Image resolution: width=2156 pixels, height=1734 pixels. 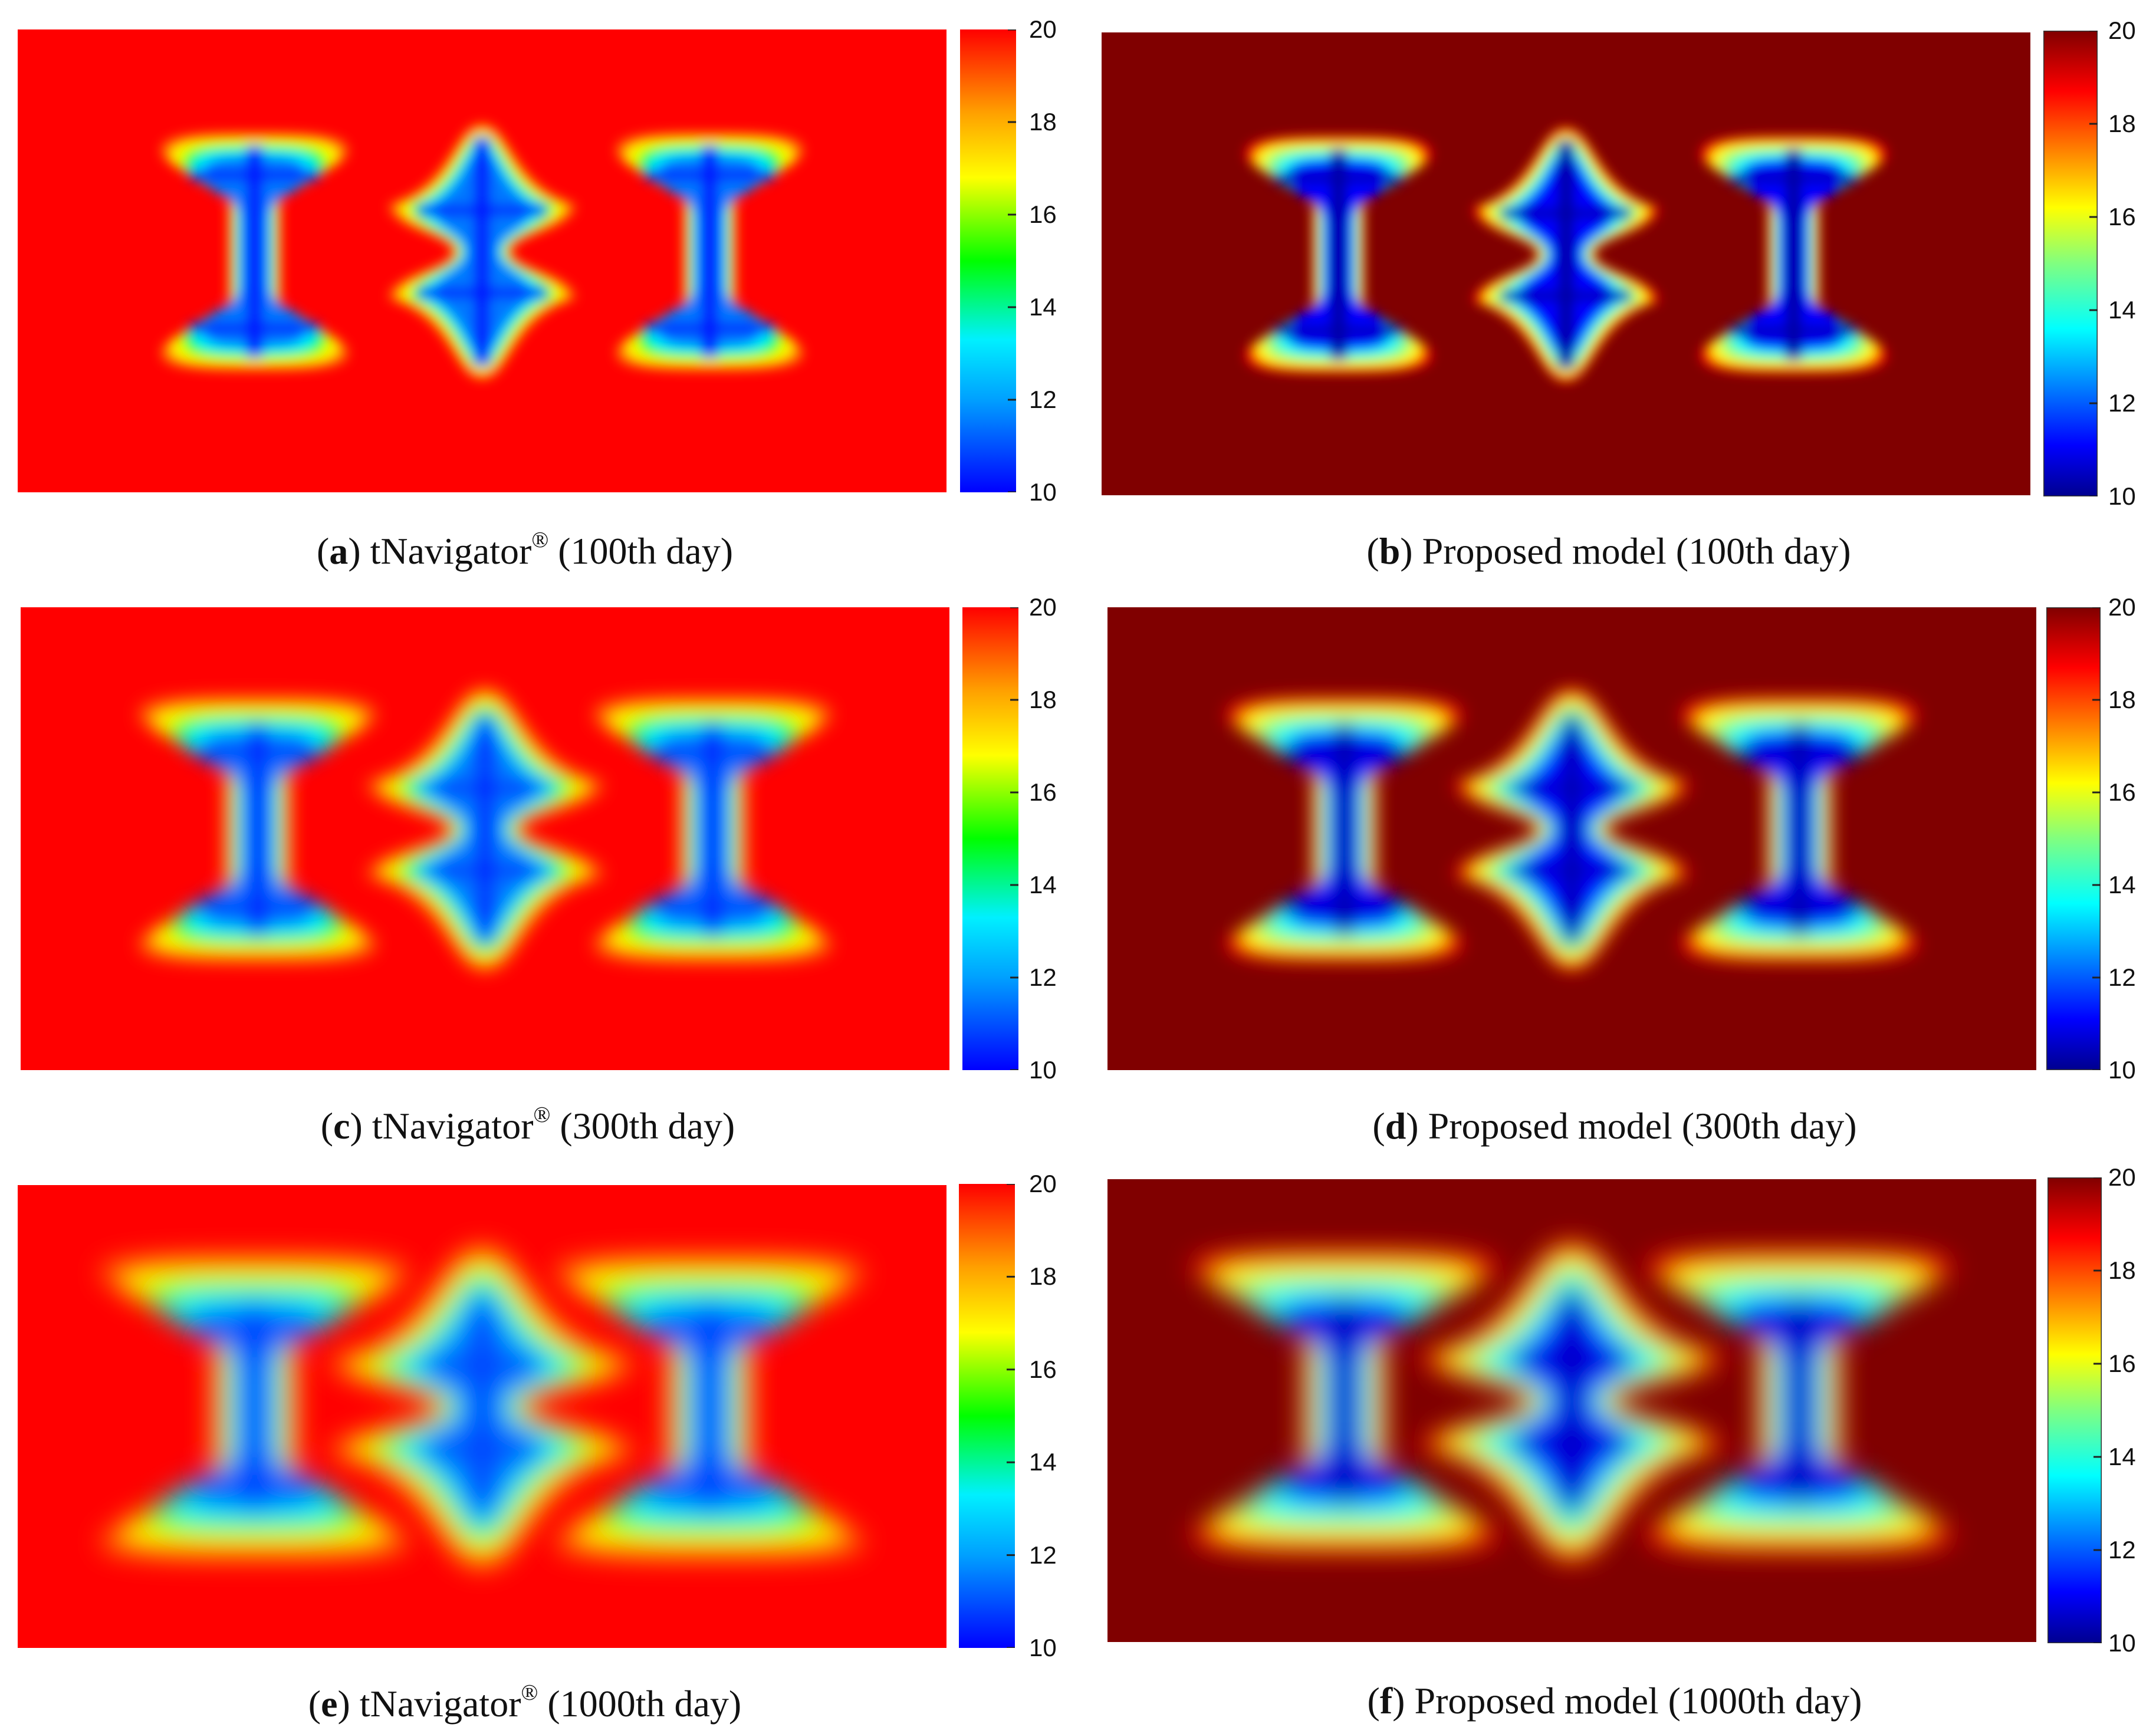 I want to click on pressure-map-d, so click(x=1571, y=839).